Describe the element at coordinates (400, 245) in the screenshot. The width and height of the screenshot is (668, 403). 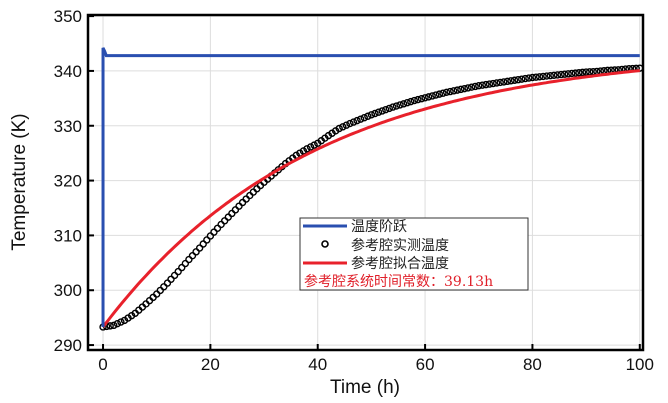
I see `legend-label-measured: 参考腔实测温度` at that location.